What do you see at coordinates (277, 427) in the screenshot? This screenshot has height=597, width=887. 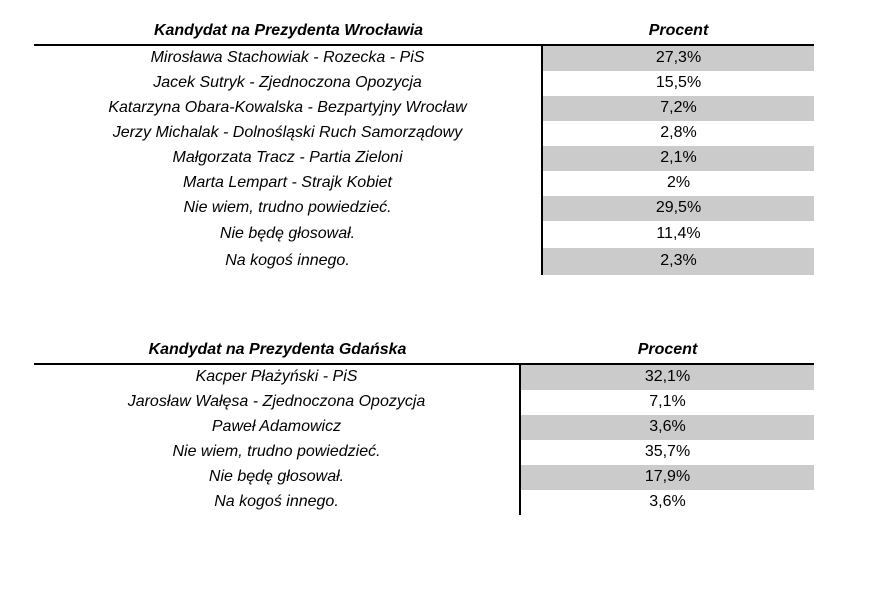 I see `candidate-cell: Paweł Adamowicz` at bounding box center [277, 427].